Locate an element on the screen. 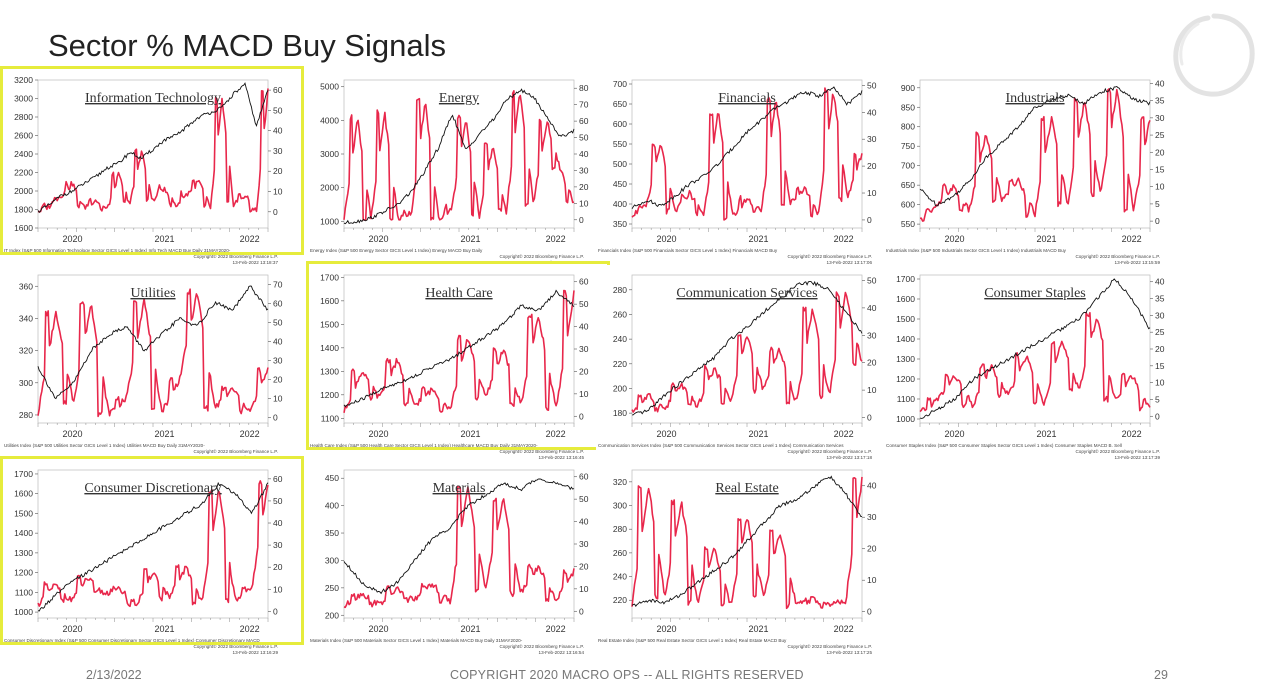 The image size is (1264, 690). left-tick-label: 1600 is located at coordinates (905, 299).